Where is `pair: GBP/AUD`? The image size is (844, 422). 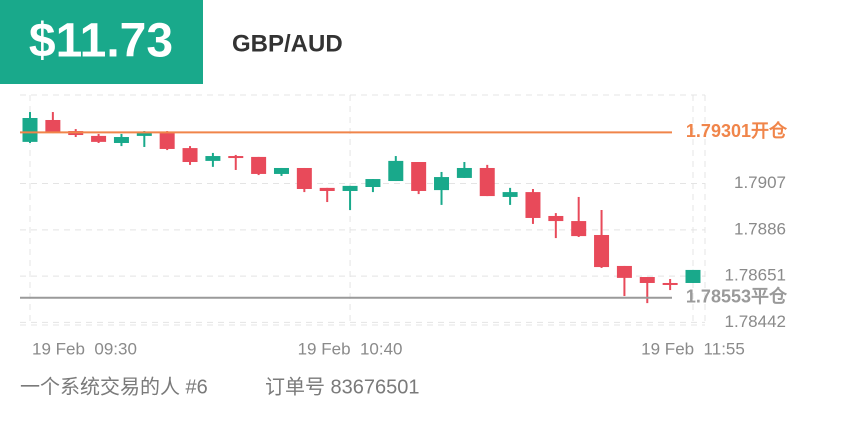
pair: GBP/AUD is located at coordinates (287, 43).